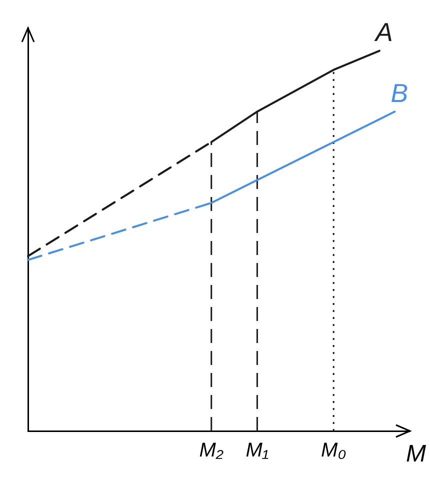 The width and height of the screenshot is (430, 481). Describe the element at coordinates (399, 93) in the screenshot. I see `series-label: B` at that location.